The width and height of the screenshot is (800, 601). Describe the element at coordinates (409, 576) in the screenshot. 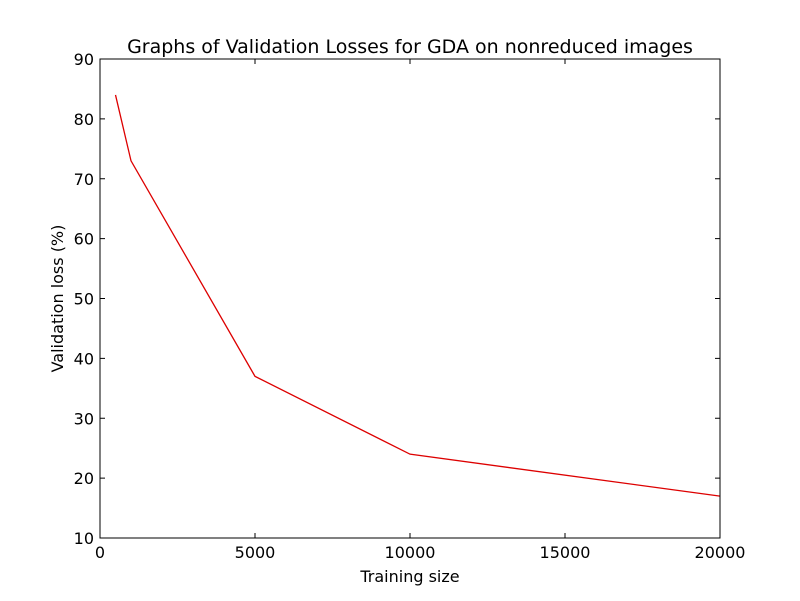

I see `x-axis-label: Training size` at that location.